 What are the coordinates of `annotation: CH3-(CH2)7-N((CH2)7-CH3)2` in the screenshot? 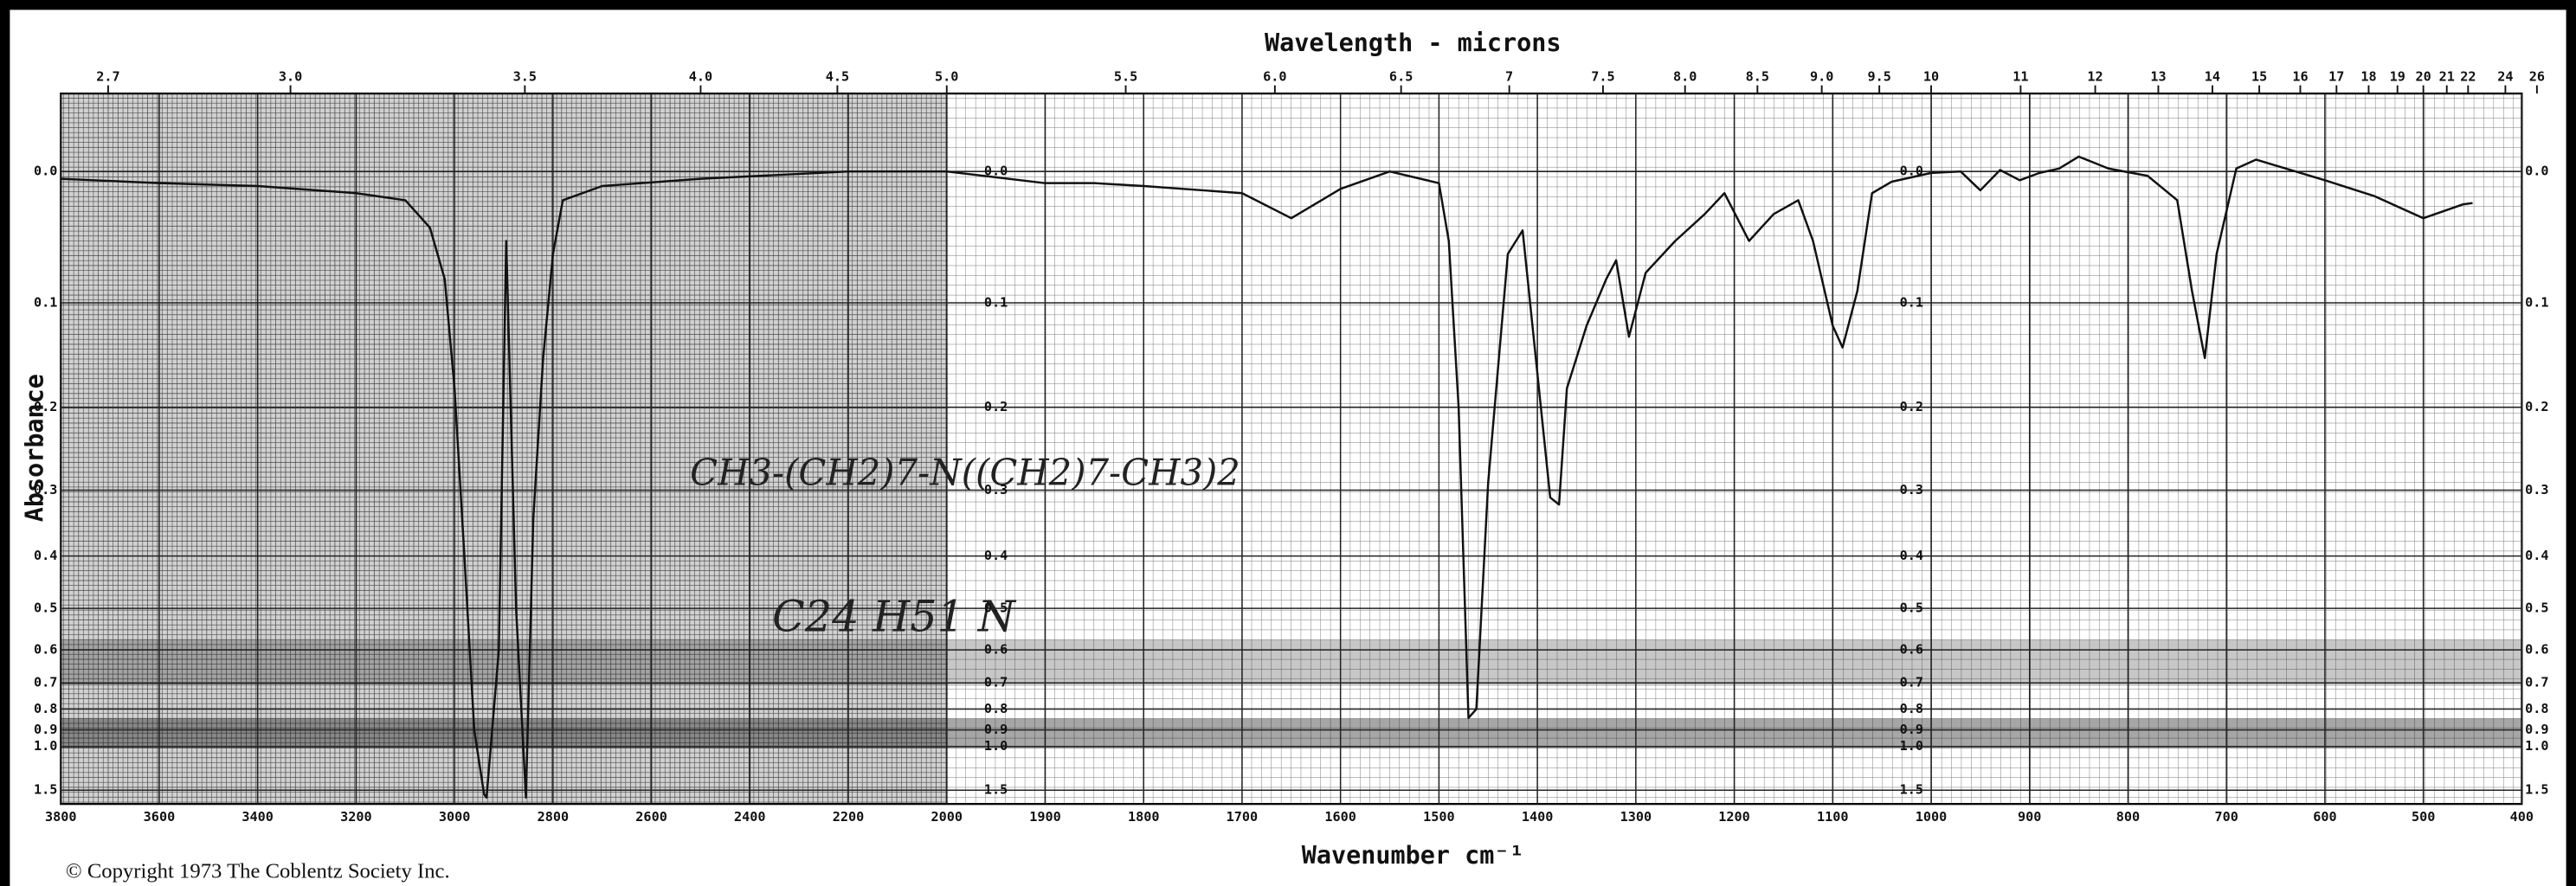 It's located at (965, 472).